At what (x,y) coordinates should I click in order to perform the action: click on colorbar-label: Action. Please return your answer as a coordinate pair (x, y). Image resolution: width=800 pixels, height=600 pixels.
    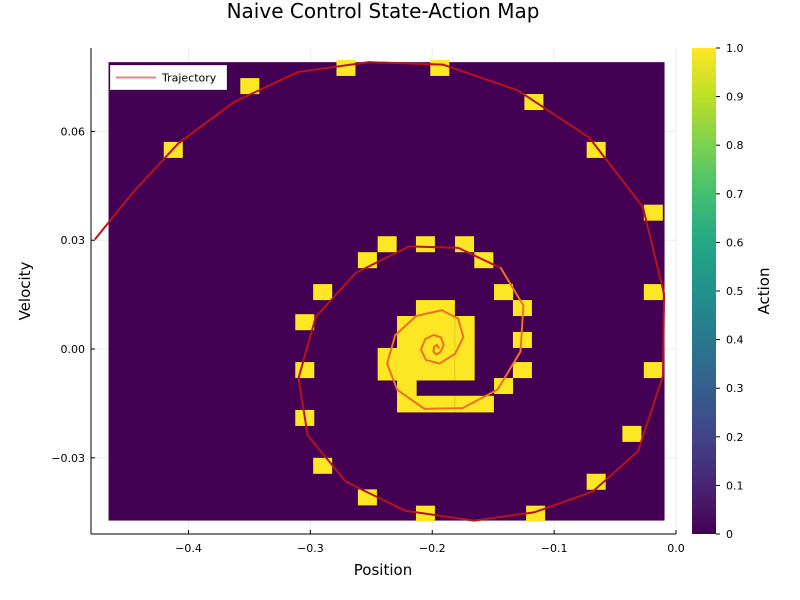
    Looking at the image, I should click on (764, 291).